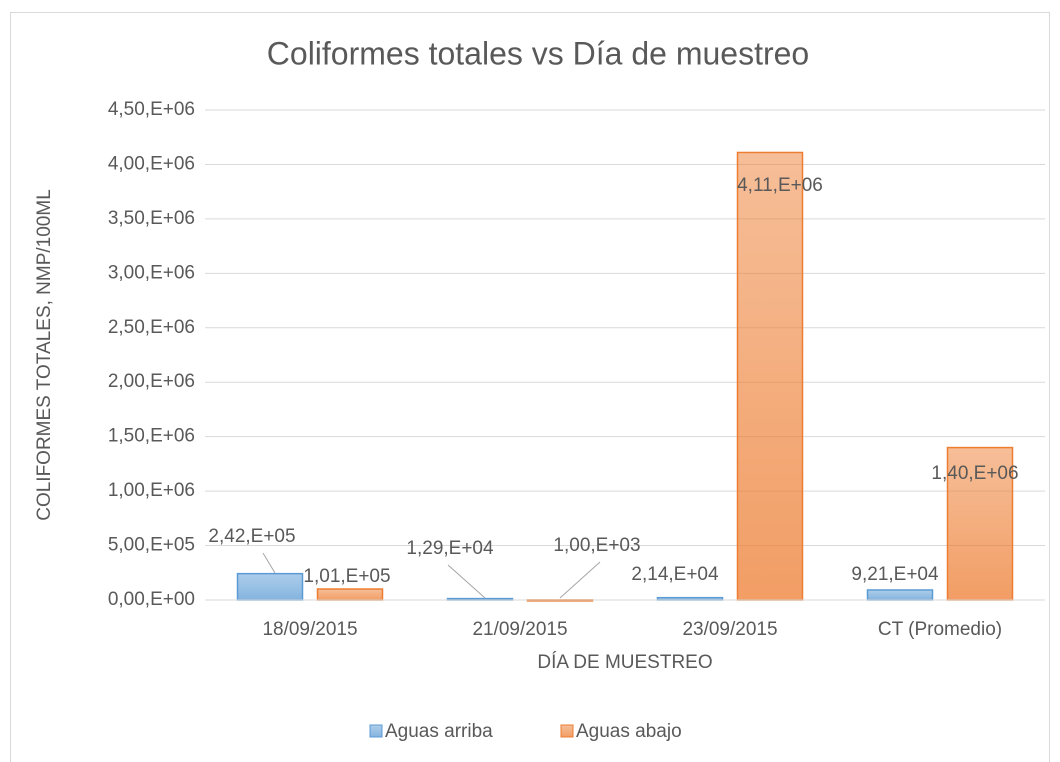  Describe the element at coordinates (151, 163) in the screenshot. I see `y-tick-label: 4,00,E+06` at that location.